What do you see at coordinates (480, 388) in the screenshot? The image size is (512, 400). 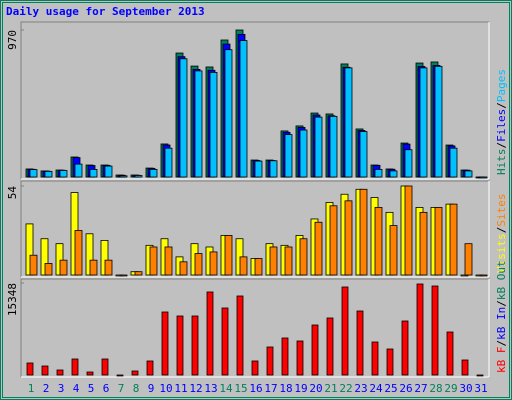 I see `x-tick-label: 31` at bounding box center [480, 388].